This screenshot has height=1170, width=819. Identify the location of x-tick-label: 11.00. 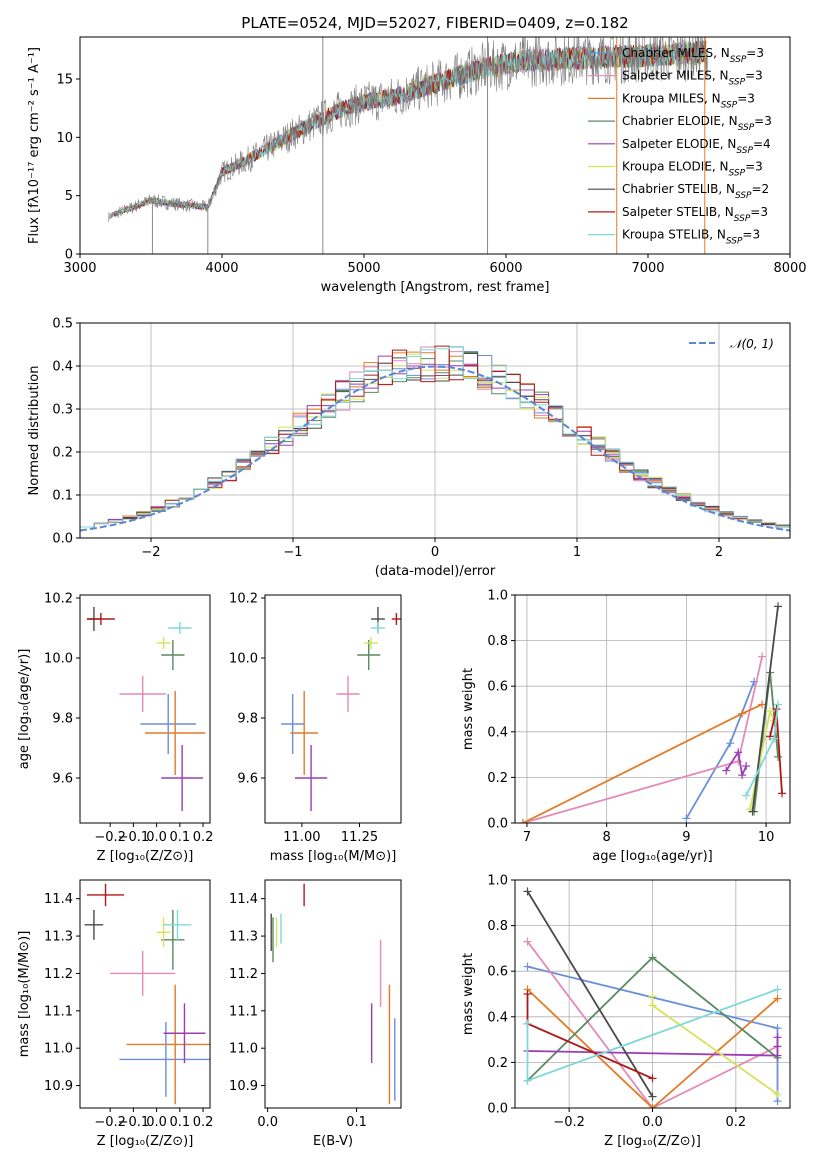
(301, 837).